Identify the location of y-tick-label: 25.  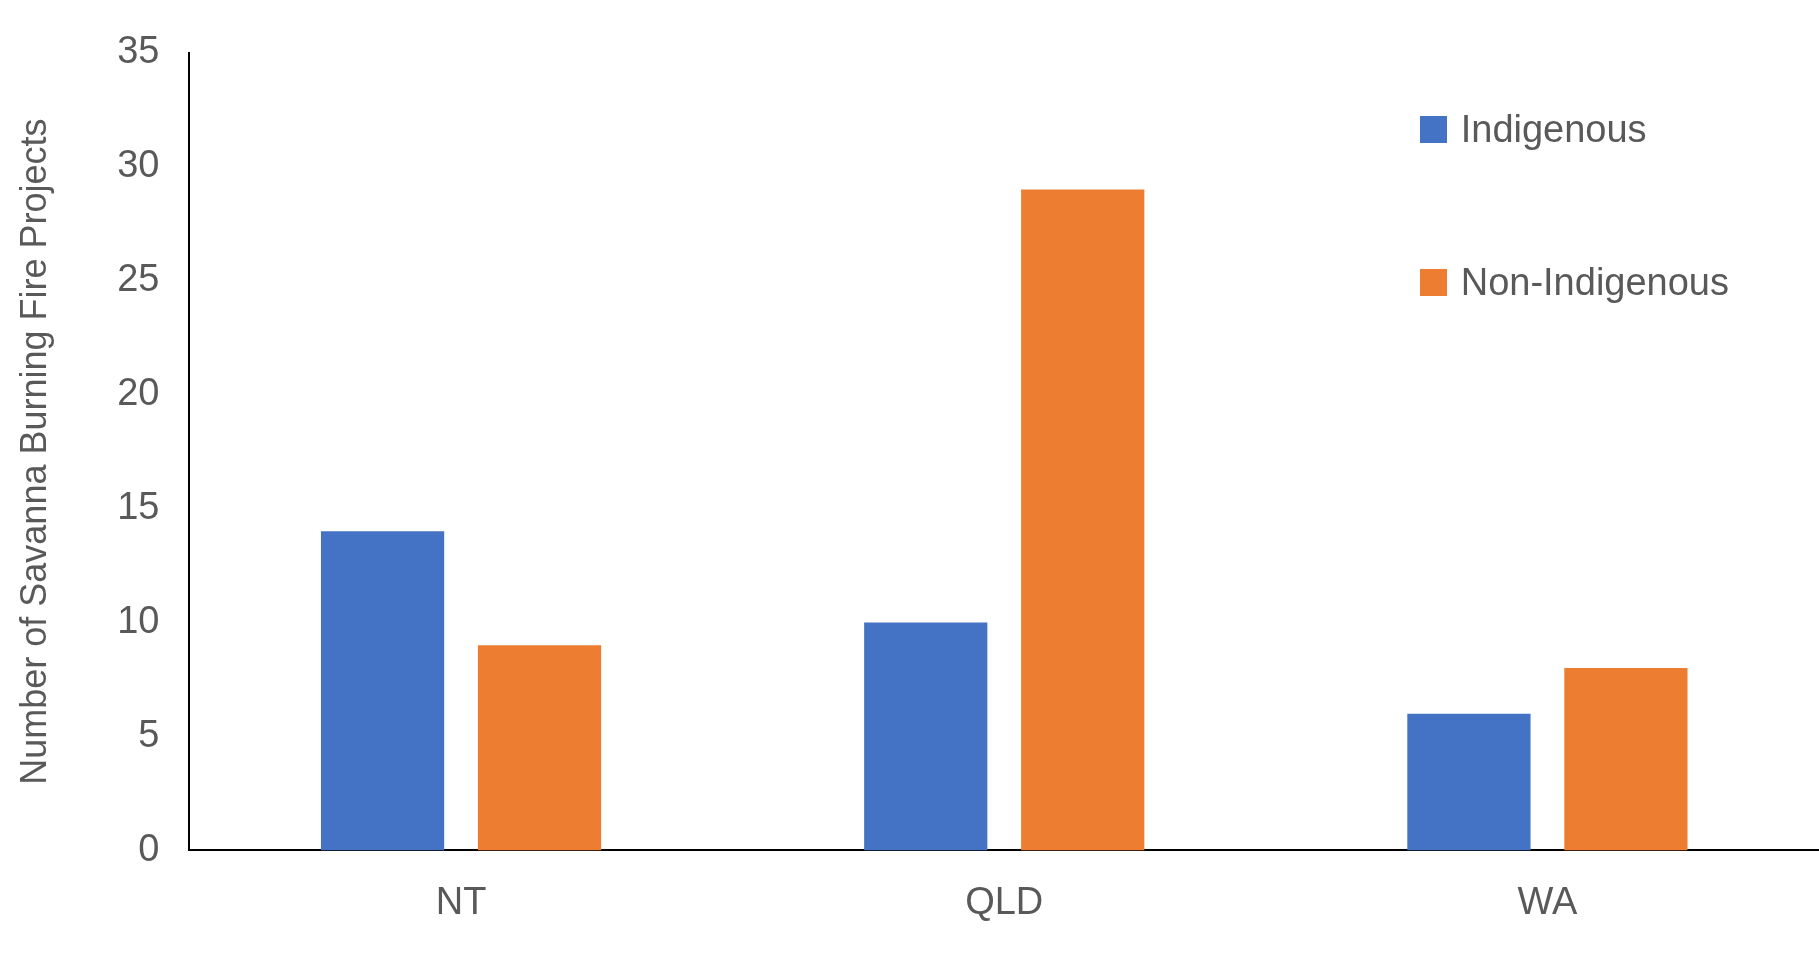
(138, 278).